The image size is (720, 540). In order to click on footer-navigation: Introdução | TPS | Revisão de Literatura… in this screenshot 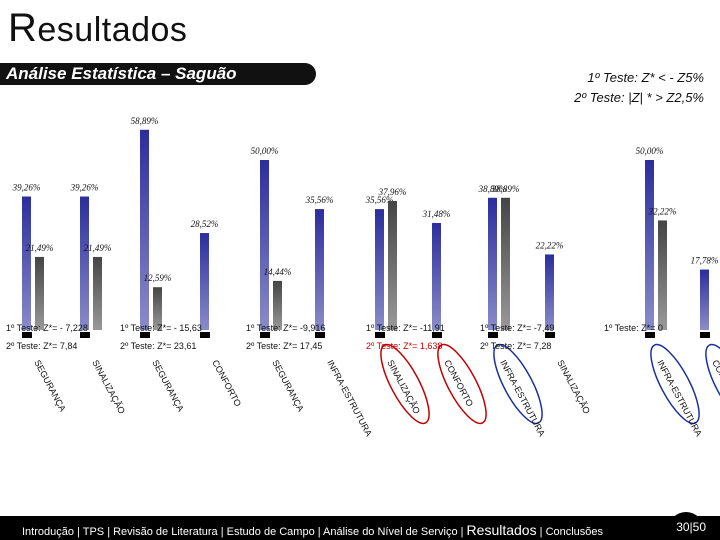, I will do `click(312, 530)`.